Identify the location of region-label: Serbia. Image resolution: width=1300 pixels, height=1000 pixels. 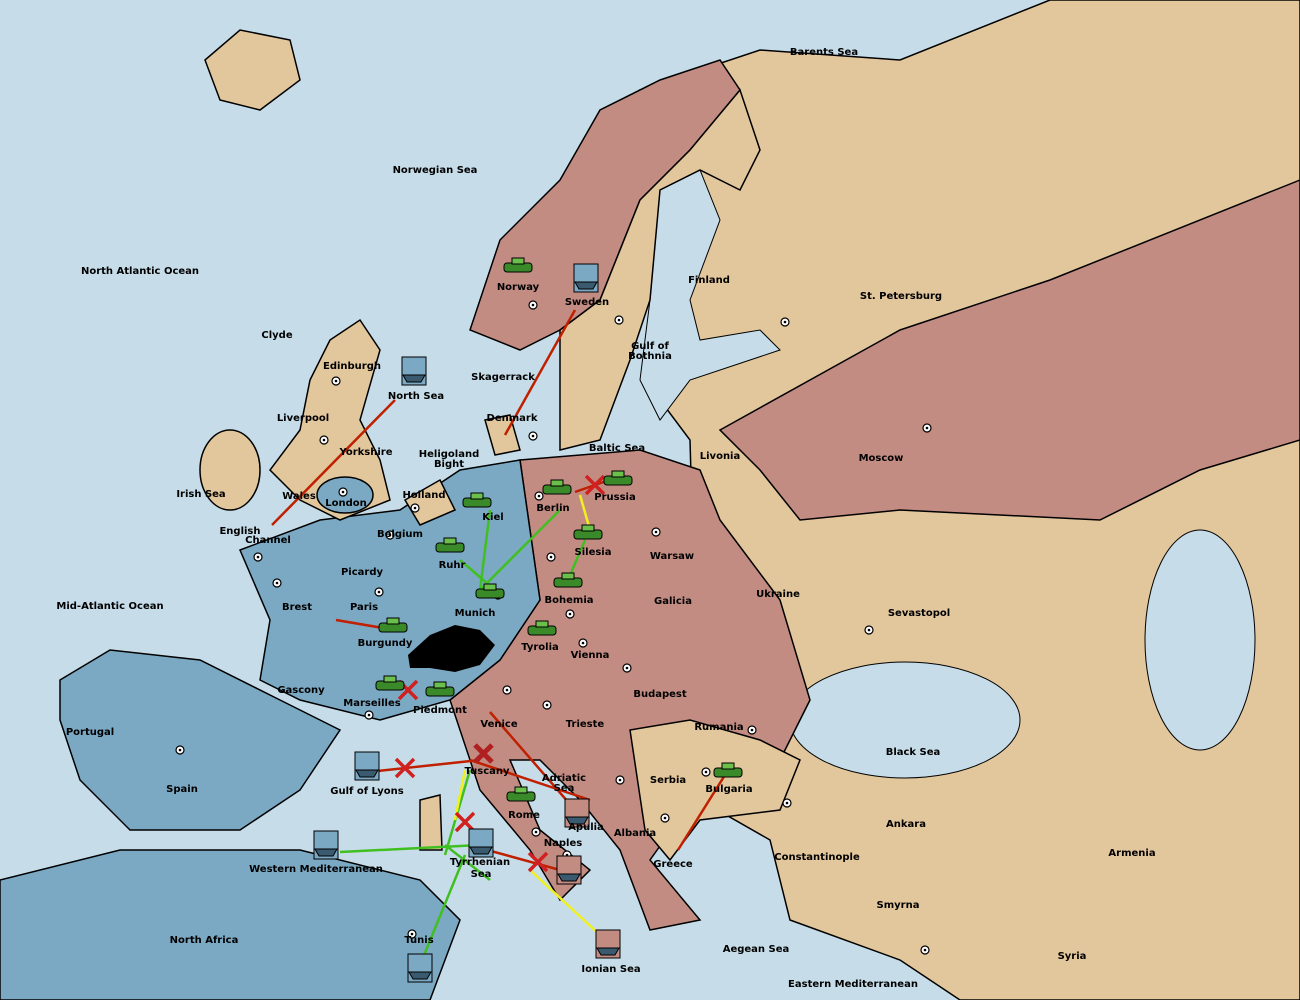
(668, 780).